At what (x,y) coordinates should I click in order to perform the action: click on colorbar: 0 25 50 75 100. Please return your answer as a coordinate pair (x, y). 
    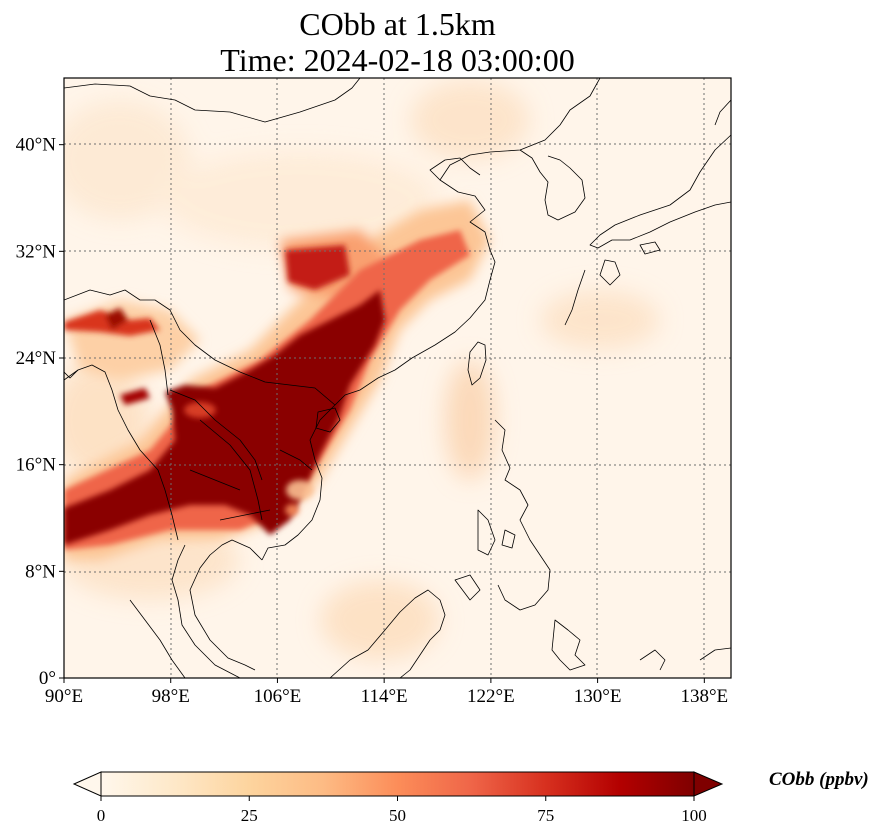
    Looking at the image, I should click on (398, 798).